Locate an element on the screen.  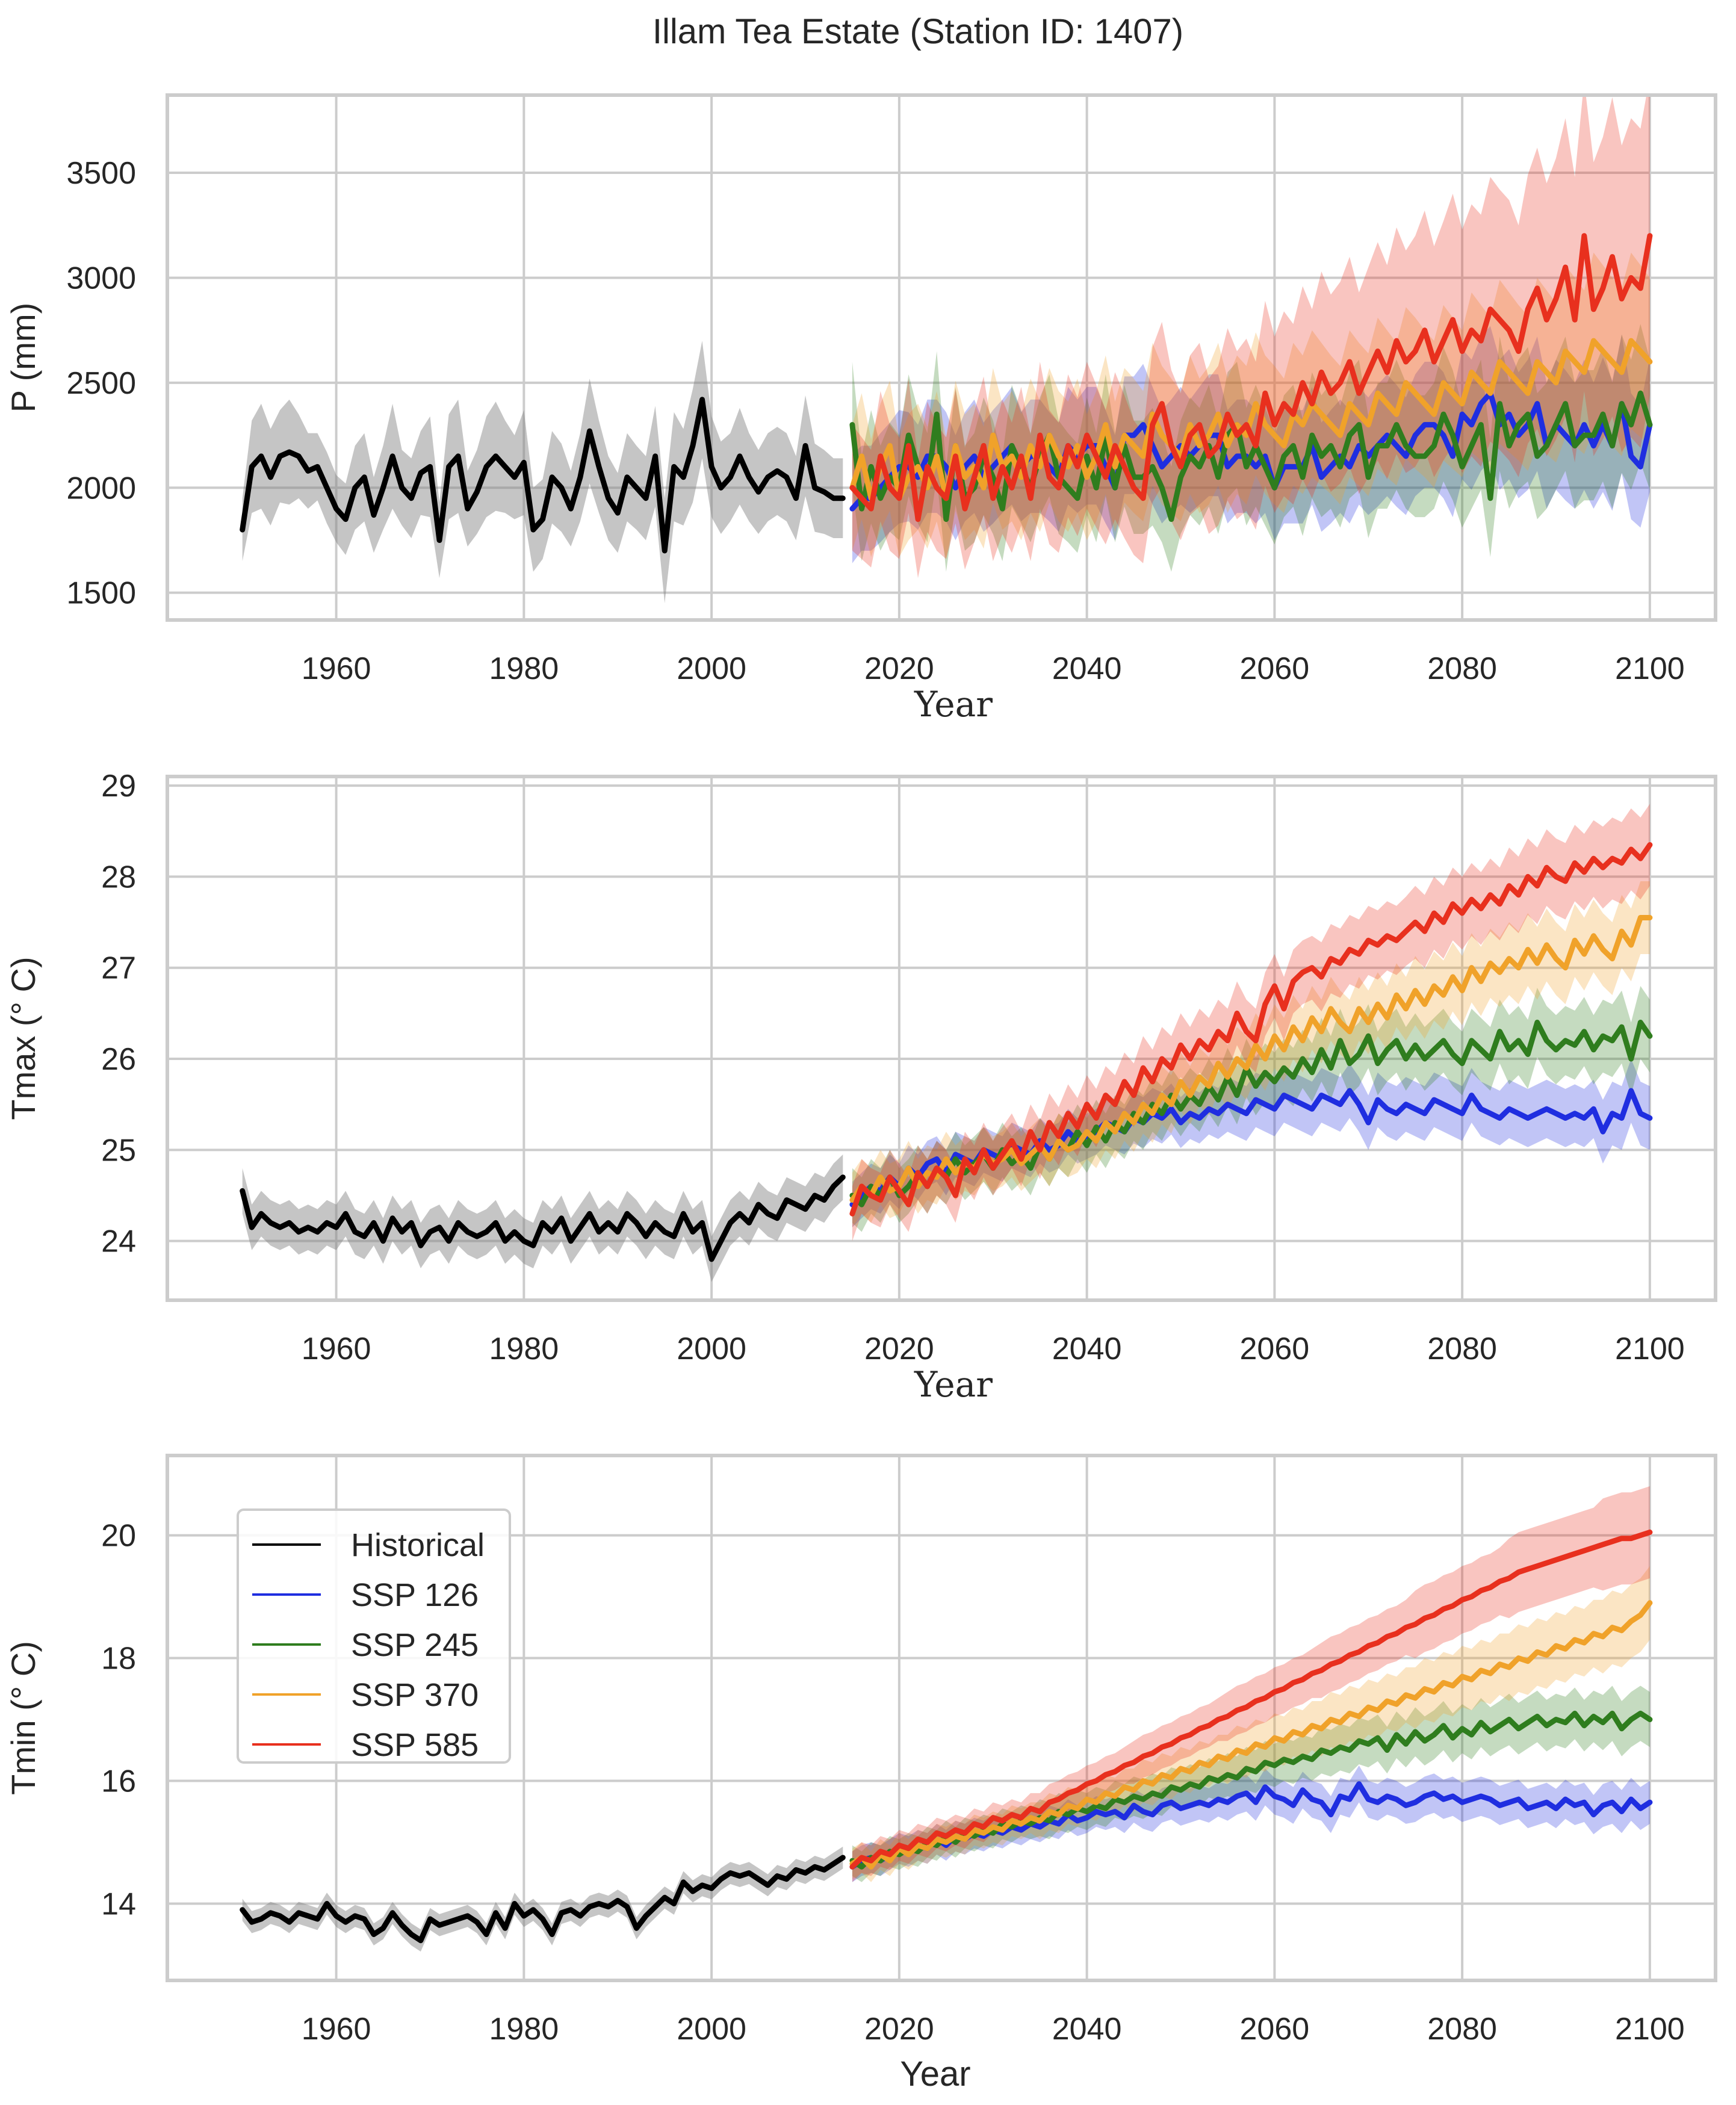
legend-label-ssp-585: SSP 585 is located at coordinates (415, 1745).